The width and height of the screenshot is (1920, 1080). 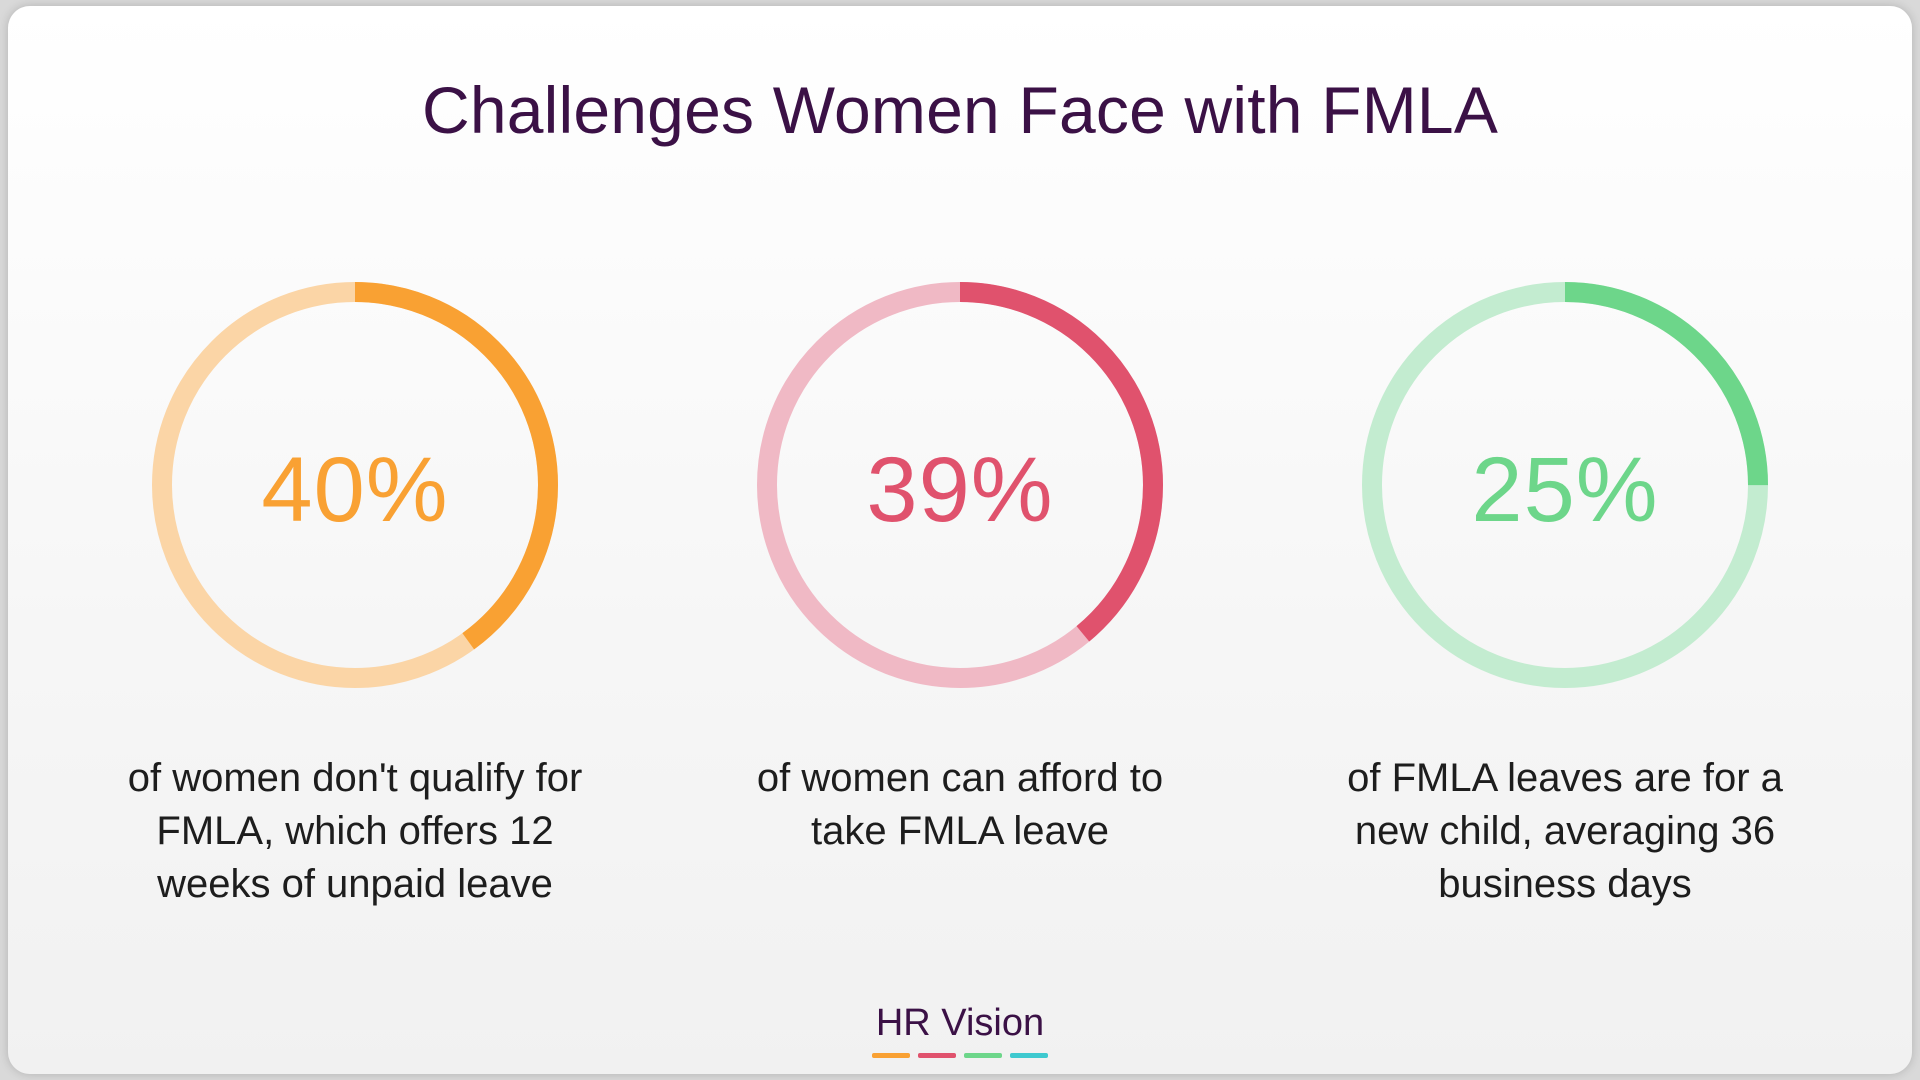 I want to click on percentage-label: 40%, so click(x=355, y=490).